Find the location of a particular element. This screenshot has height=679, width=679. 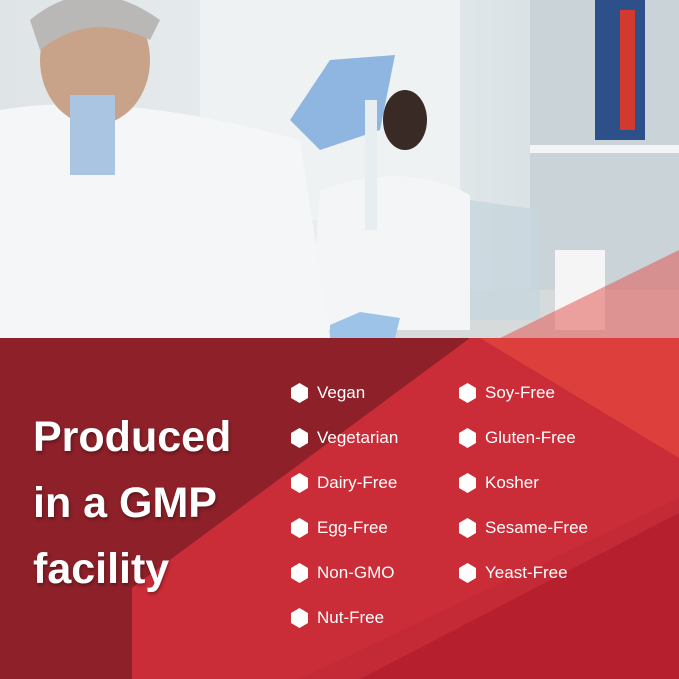

feature-item: Kosher is located at coordinates (499, 483).